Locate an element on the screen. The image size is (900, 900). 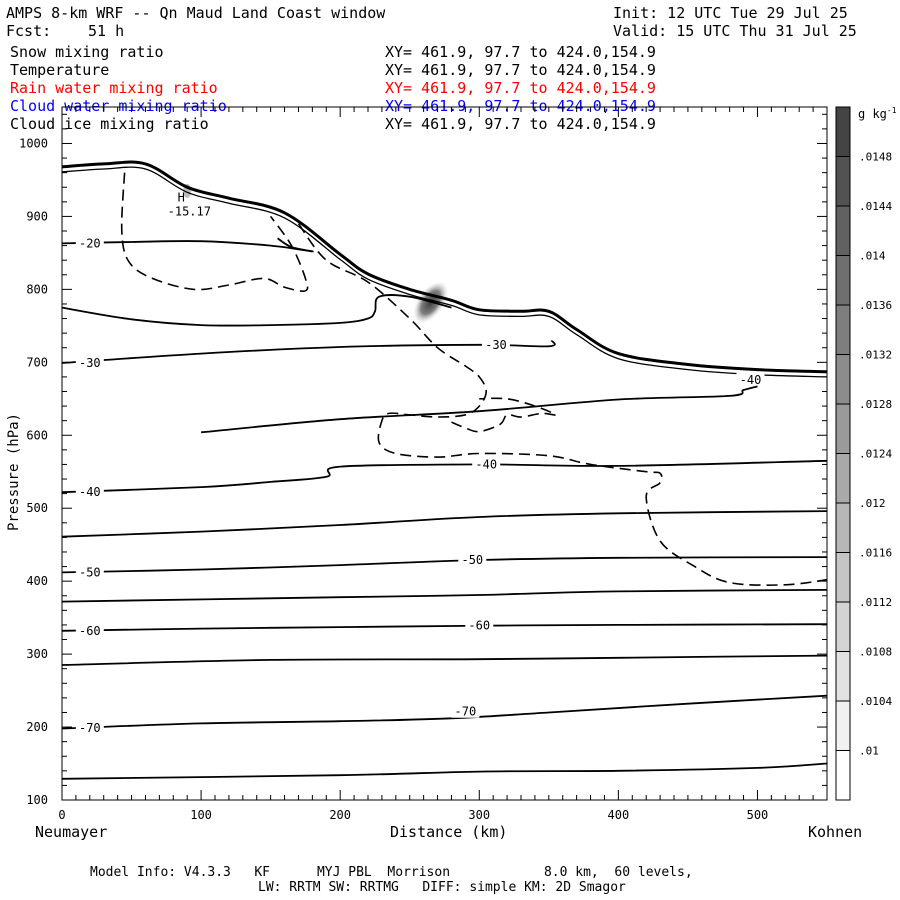
isotherm-label: -20 is located at coordinates (90, 243).